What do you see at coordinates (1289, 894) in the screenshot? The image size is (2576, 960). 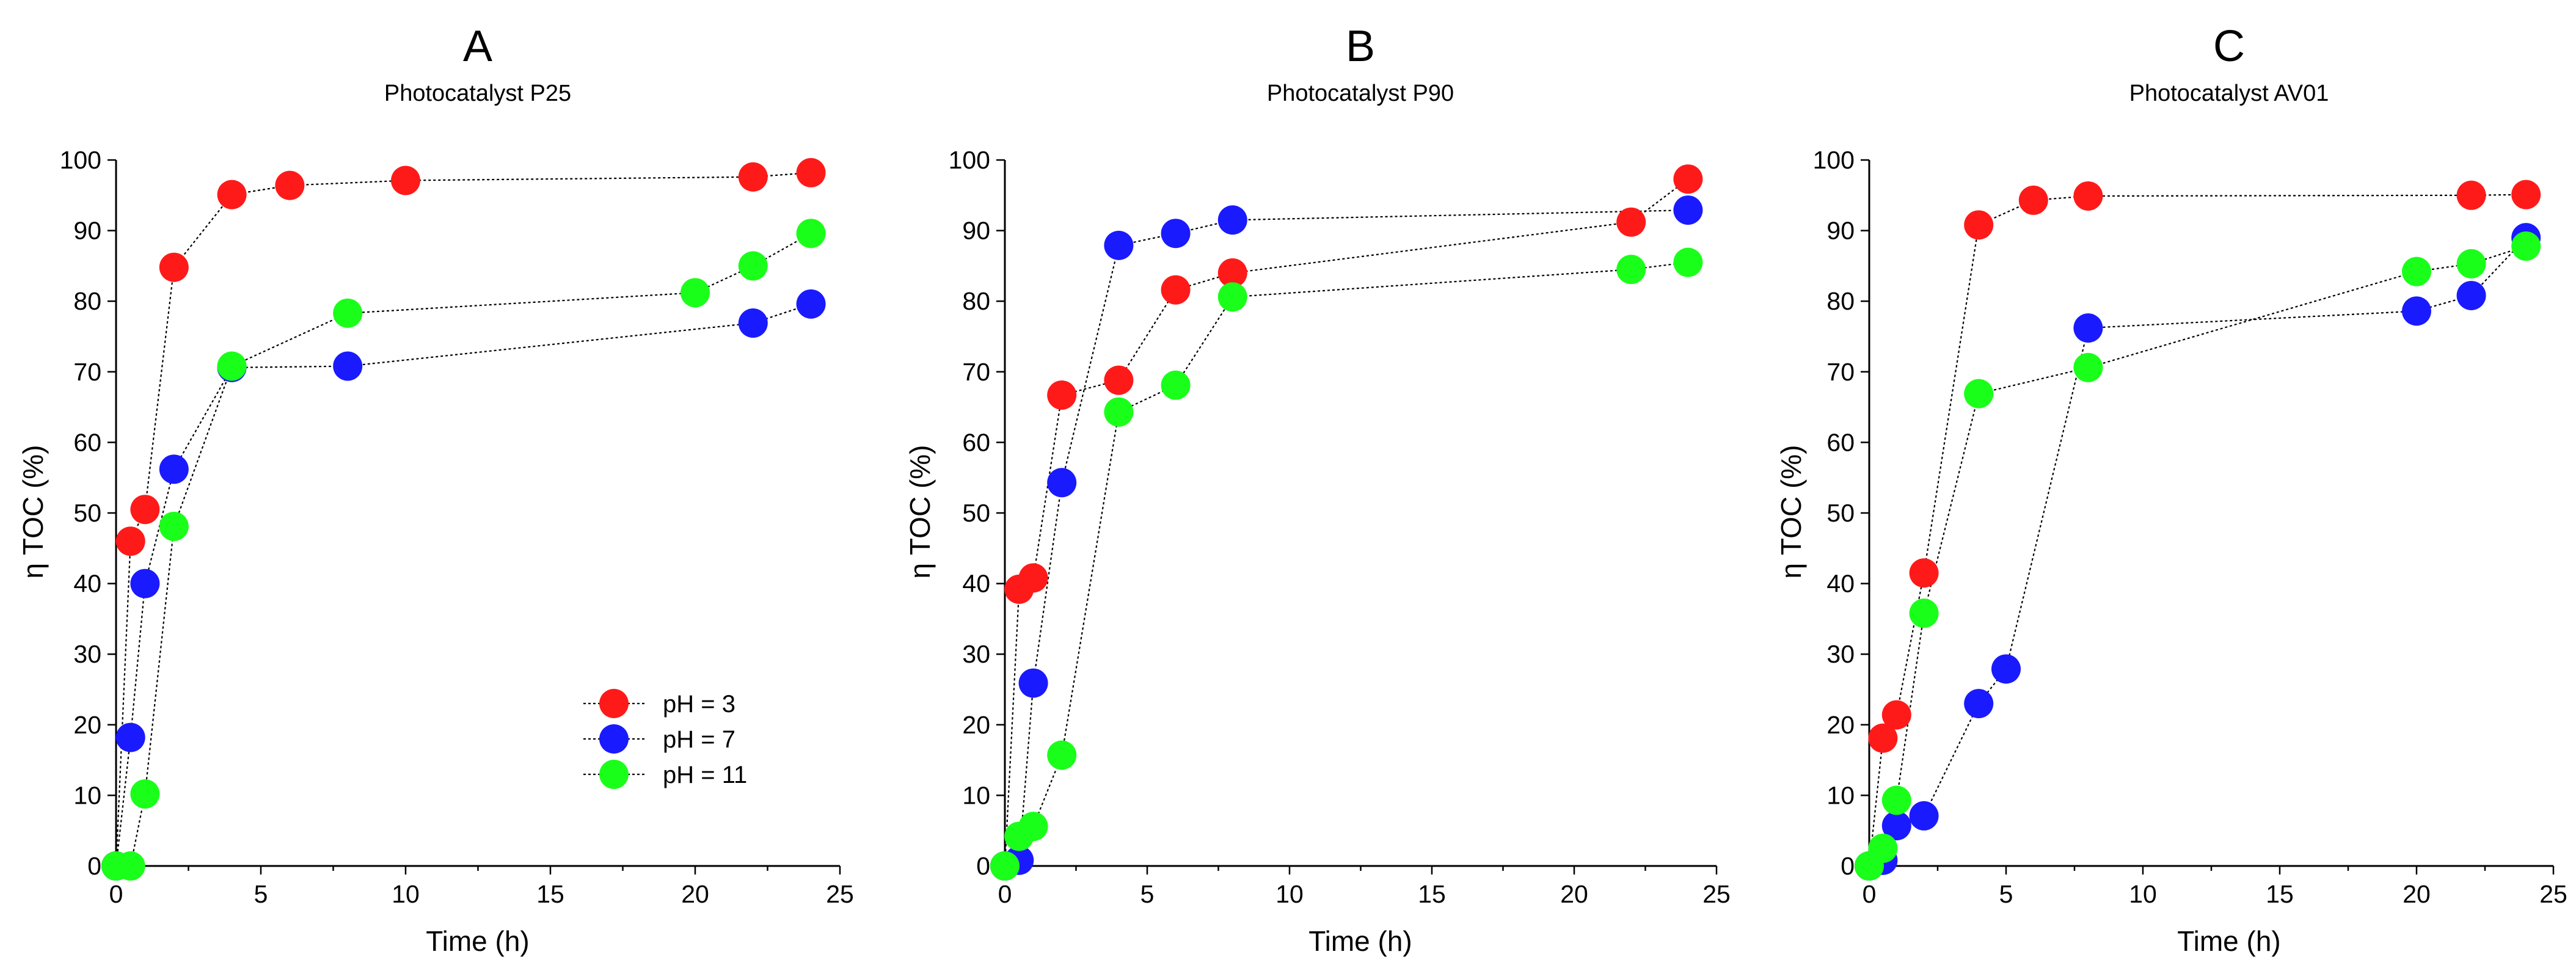 I see `x-tick-label: 10` at bounding box center [1289, 894].